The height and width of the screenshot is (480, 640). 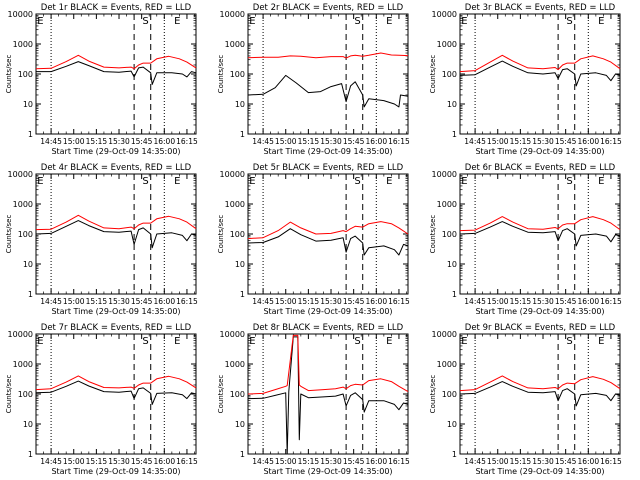 I want to click on chart-title: Det 4r BLACK = Events, RED = LLD, so click(x=116, y=168).